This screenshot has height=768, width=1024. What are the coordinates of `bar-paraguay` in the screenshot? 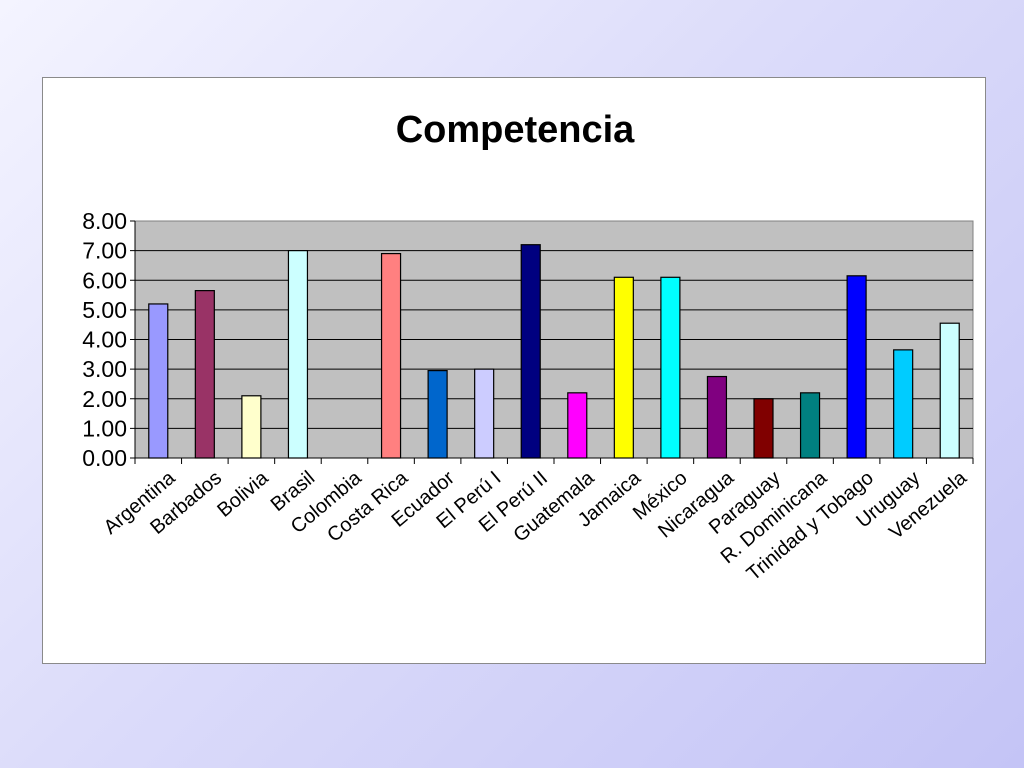 It's located at (763, 428).